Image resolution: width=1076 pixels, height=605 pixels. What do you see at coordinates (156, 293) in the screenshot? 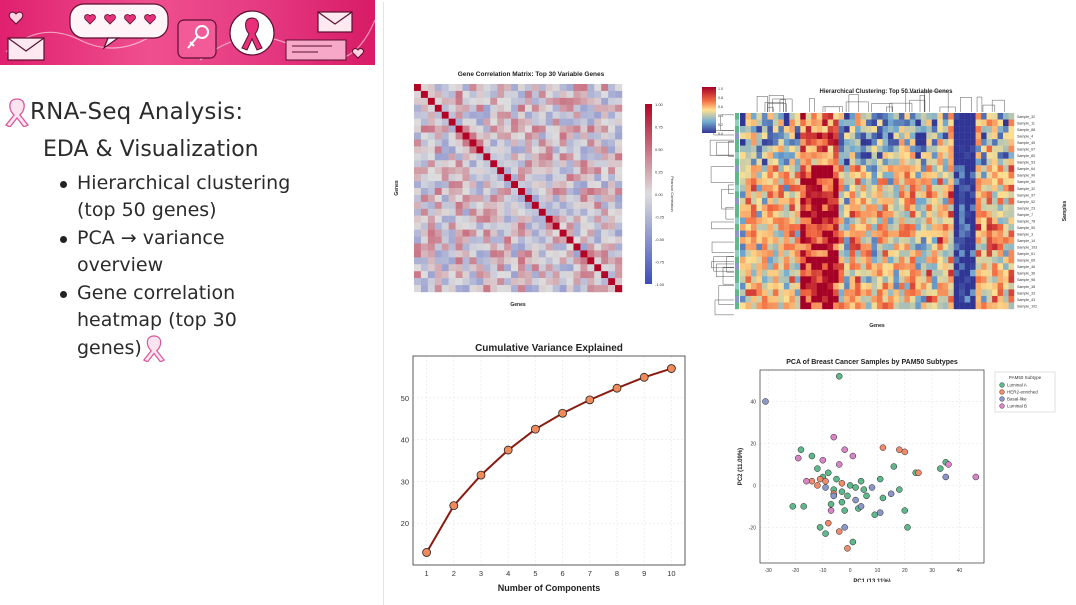
I see `bullet-line: Gene correlation` at bounding box center [156, 293].